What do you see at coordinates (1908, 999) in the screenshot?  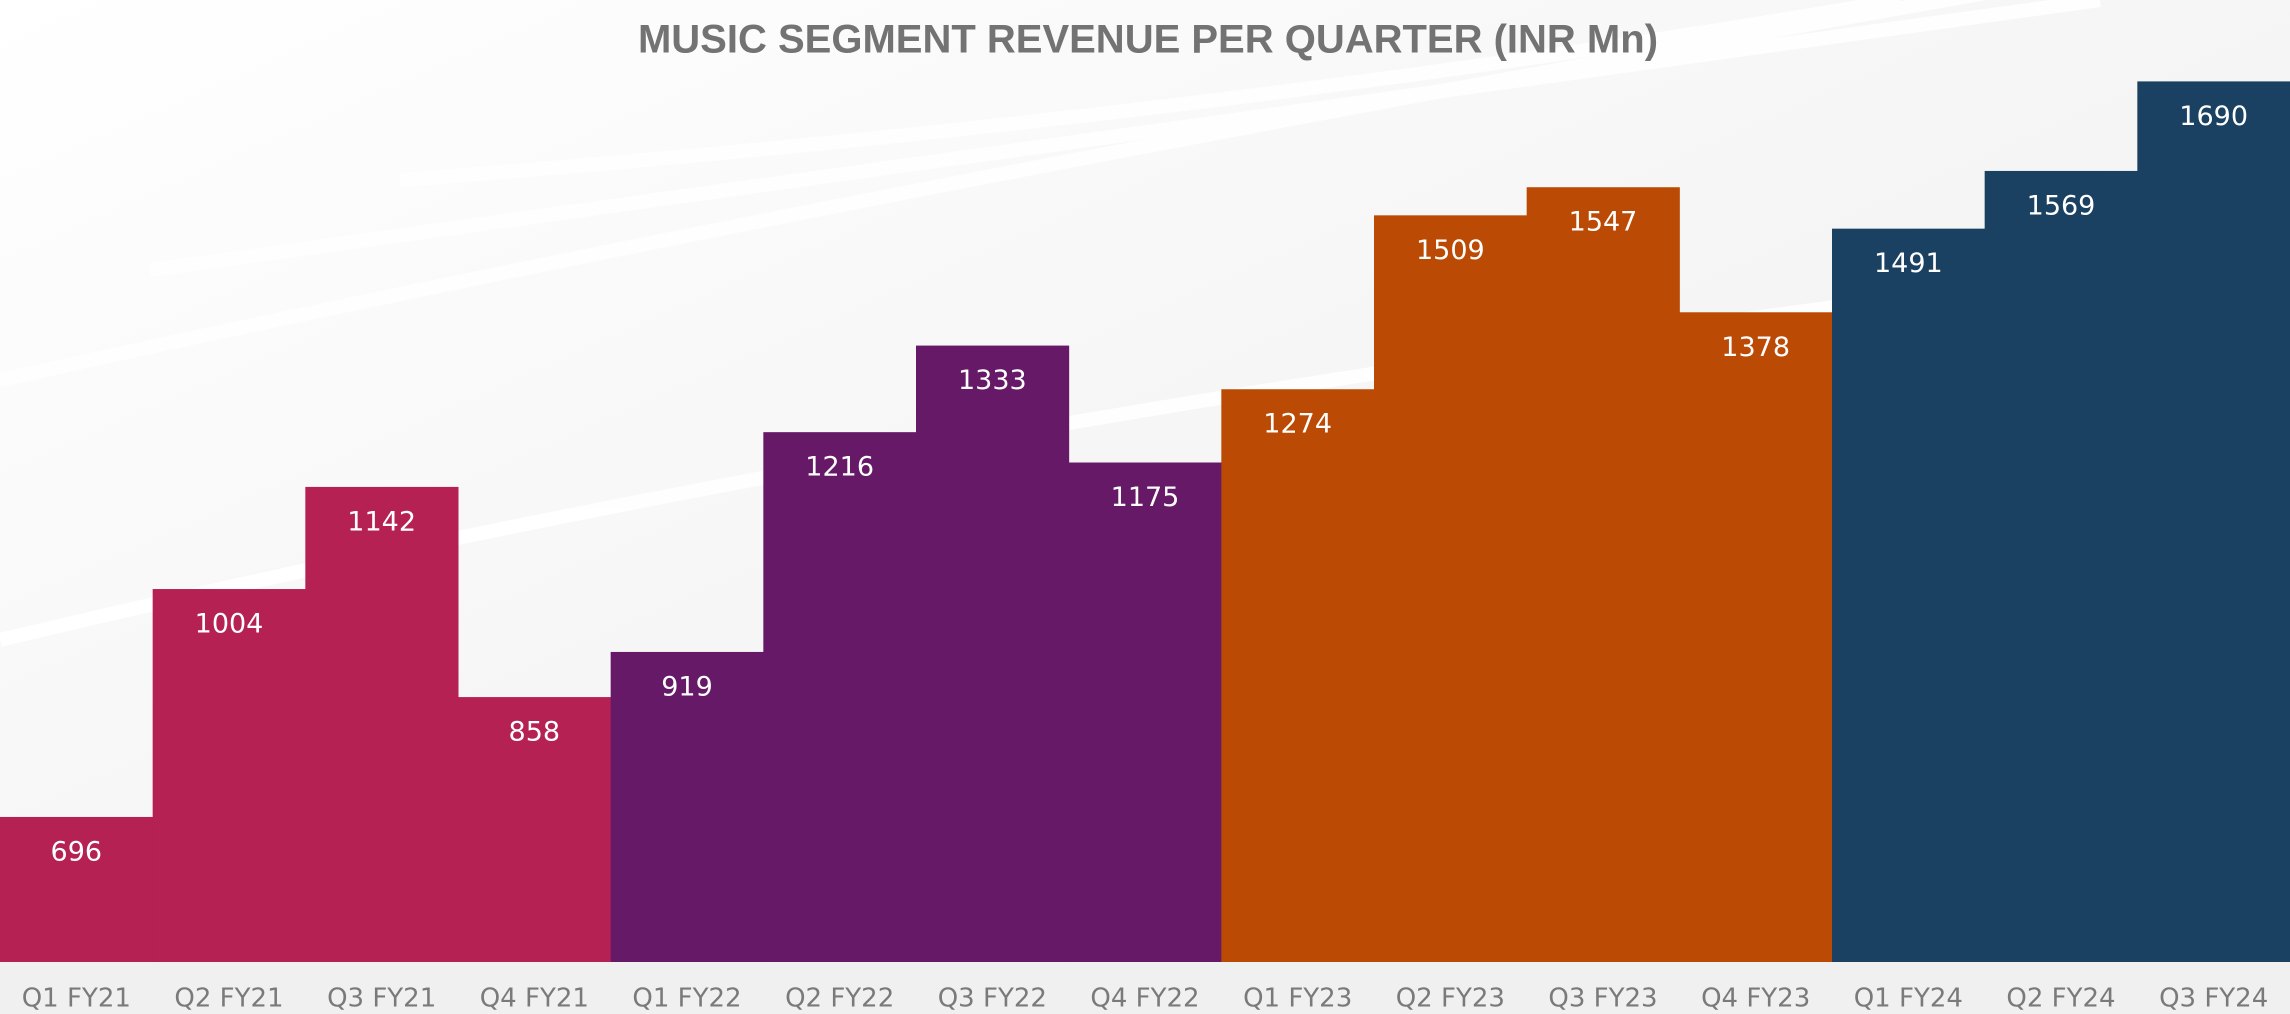 I see `x-tick-label: Q1 FY24` at bounding box center [1908, 999].